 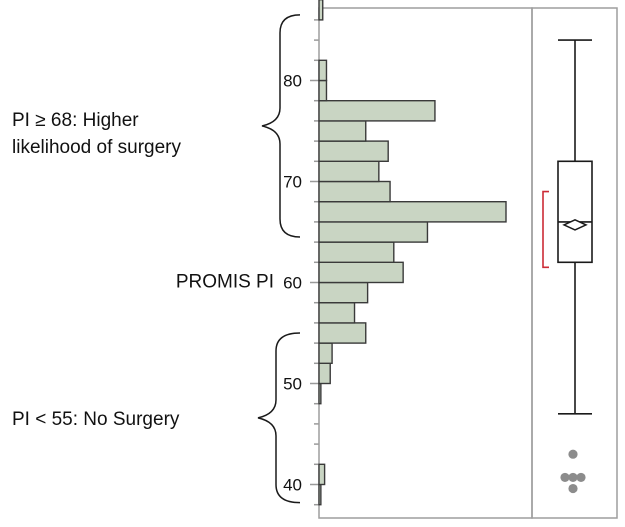 What do you see at coordinates (301, 262) in the screenshot?
I see `y-axis: 40 50 60 70 80` at bounding box center [301, 262].